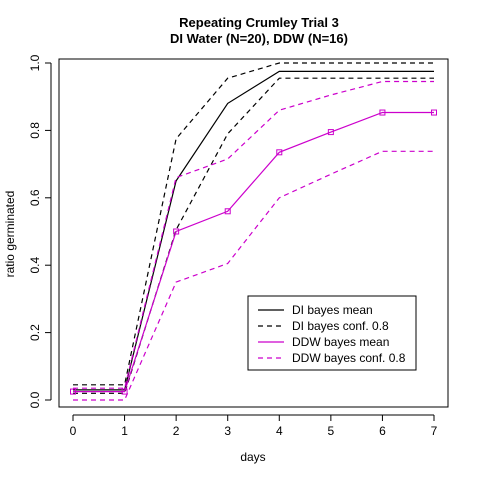  What do you see at coordinates (35, 130) in the screenshot?
I see `y-tick-label: 0.8` at bounding box center [35, 130].